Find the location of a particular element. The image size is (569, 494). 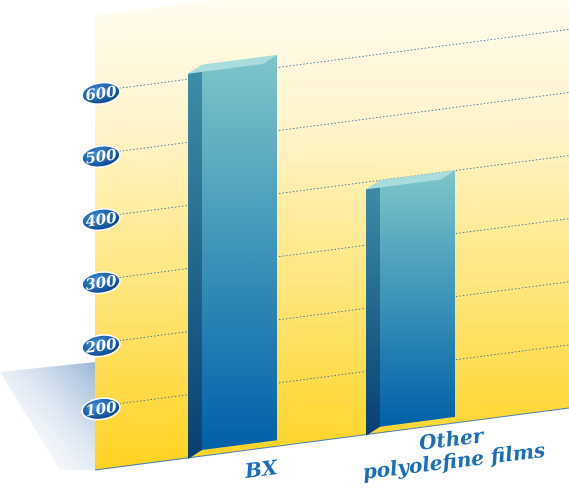

svg-text: 500 is located at coordinates (101, 156).